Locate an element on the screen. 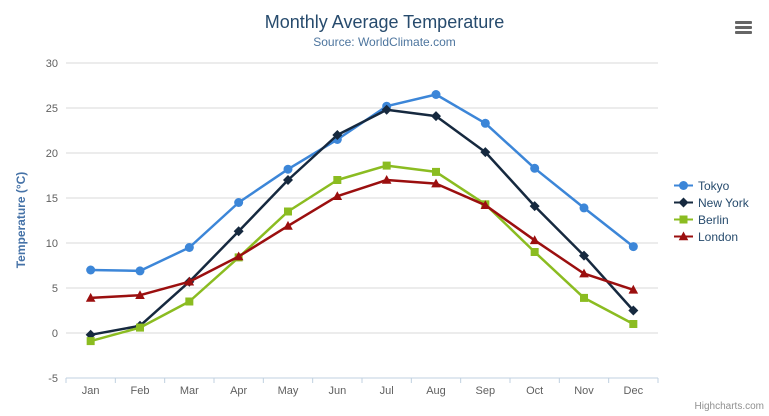  legend: Tokyo New York Berlin London is located at coordinates (711, 211).